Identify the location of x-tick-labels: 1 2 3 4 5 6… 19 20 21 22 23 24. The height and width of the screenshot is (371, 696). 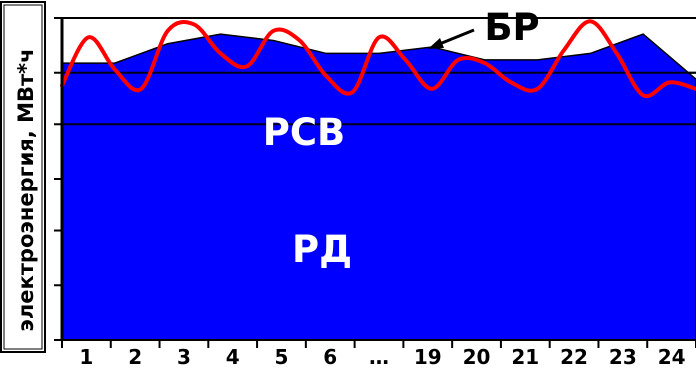
(382, 357).